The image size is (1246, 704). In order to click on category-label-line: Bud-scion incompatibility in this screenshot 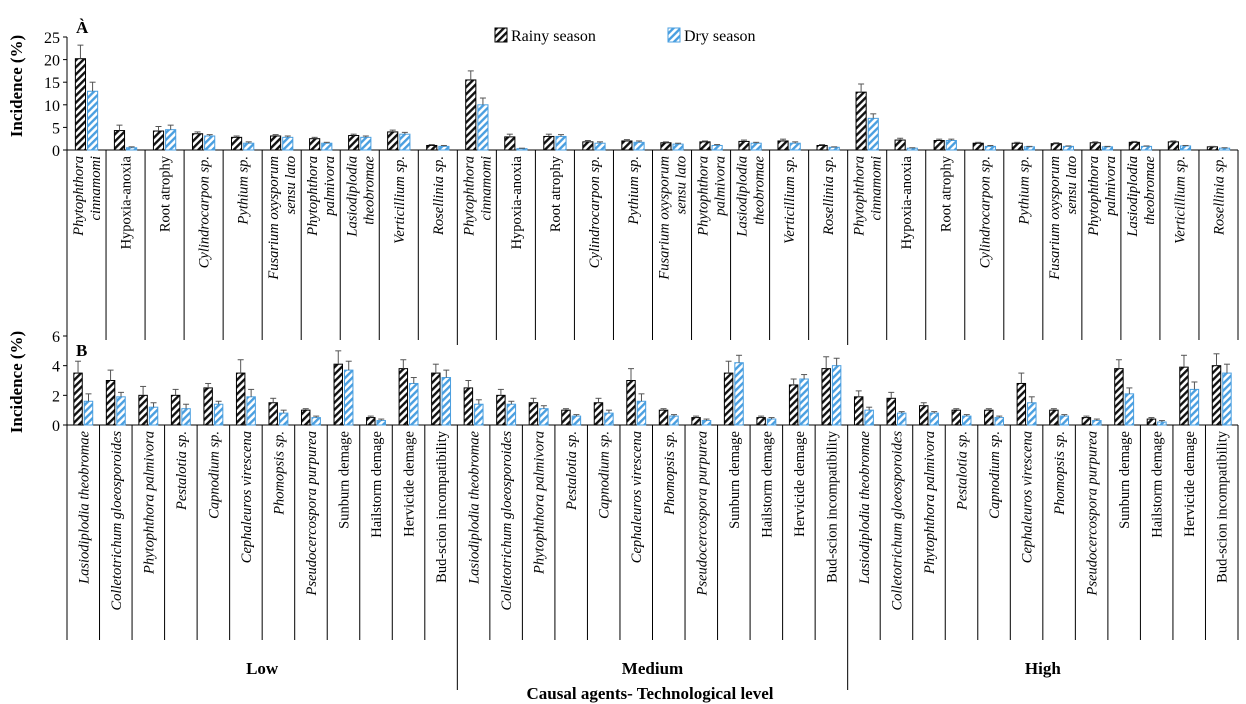, I will do `click(1223, 506)`.